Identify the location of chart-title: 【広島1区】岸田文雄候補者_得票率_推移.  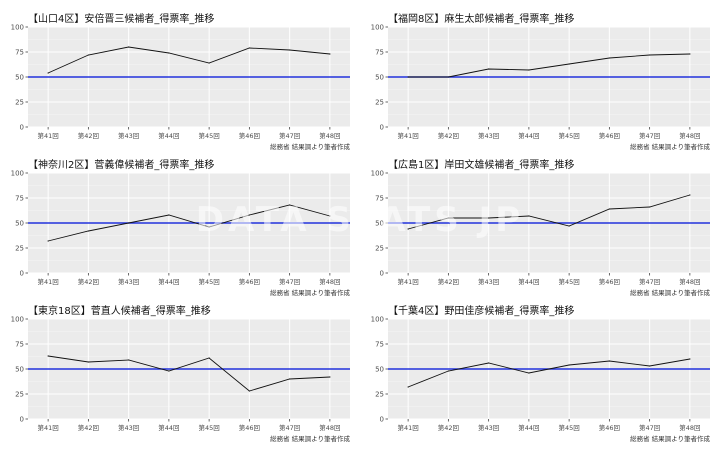
(481, 165).